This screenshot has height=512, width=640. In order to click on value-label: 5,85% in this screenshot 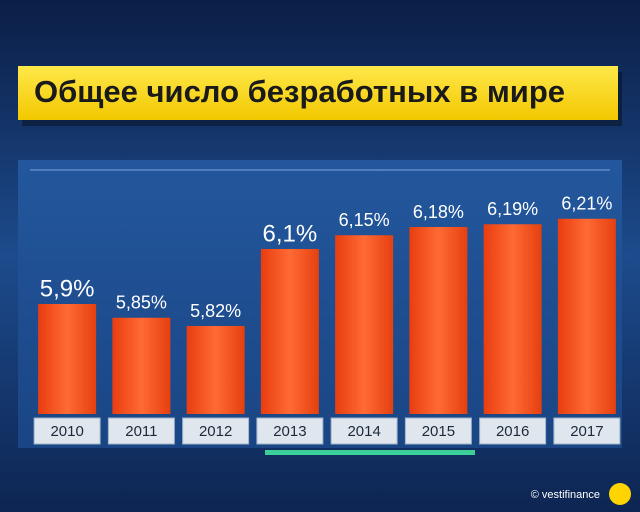, I will do `click(141, 303)`.